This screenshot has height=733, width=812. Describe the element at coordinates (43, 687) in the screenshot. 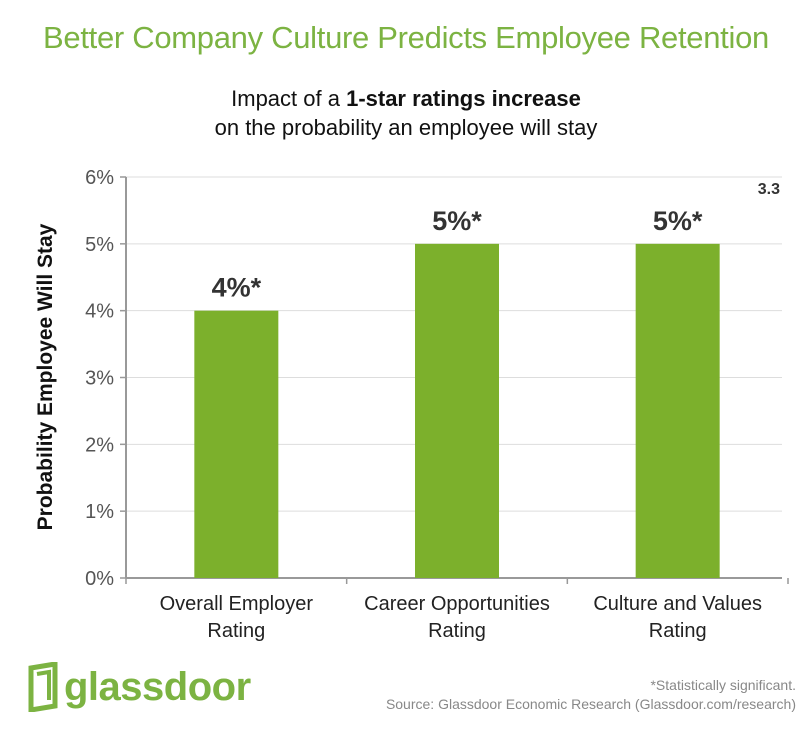

I see `door-icon` at that location.